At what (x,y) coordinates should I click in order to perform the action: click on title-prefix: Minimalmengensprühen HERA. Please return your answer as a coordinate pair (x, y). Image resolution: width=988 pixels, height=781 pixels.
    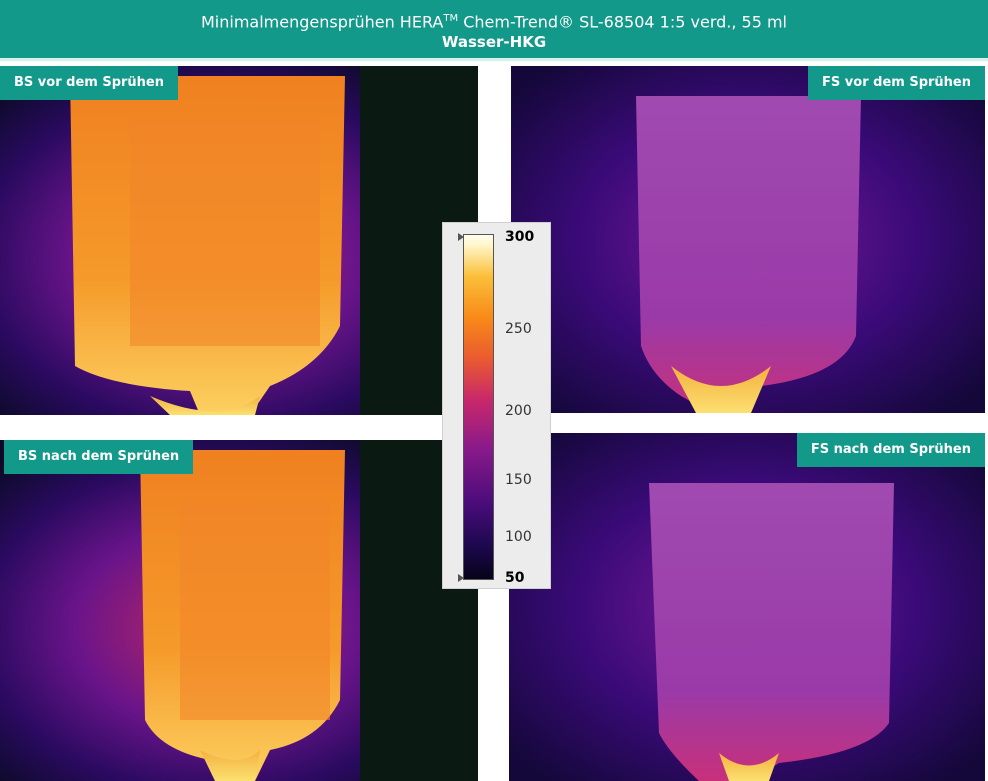
    Looking at the image, I should click on (322, 22).